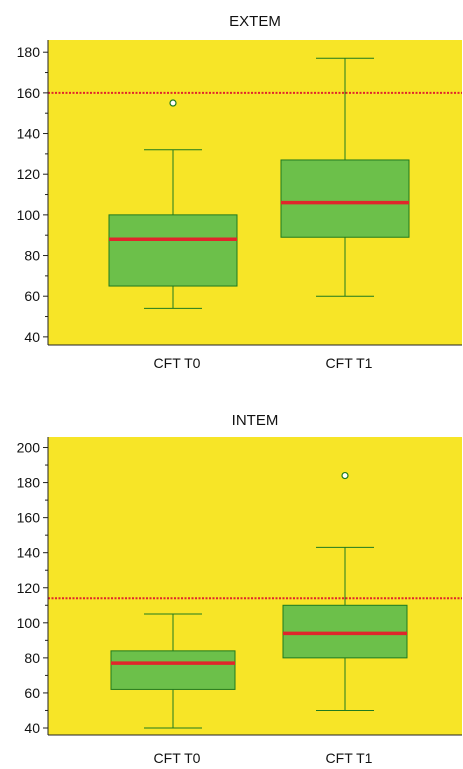 Image resolution: width=463 pixels, height=769 pixels. Describe the element at coordinates (29, 448) in the screenshot. I see `y-tick-label: 200` at that location.